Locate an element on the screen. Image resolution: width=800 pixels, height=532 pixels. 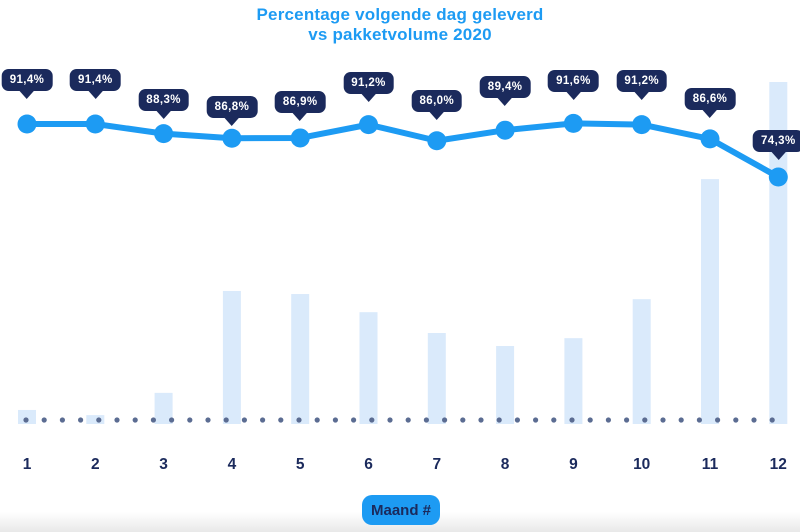
chart-title-line2: vs pakketvolume 2020 is located at coordinates (400, 34).